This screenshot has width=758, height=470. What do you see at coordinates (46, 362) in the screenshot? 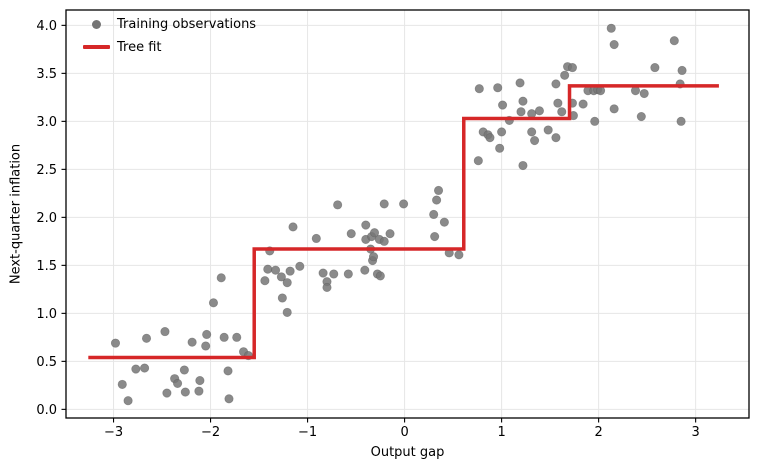
I see `y-tick-label: 0.5` at bounding box center [46, 362].